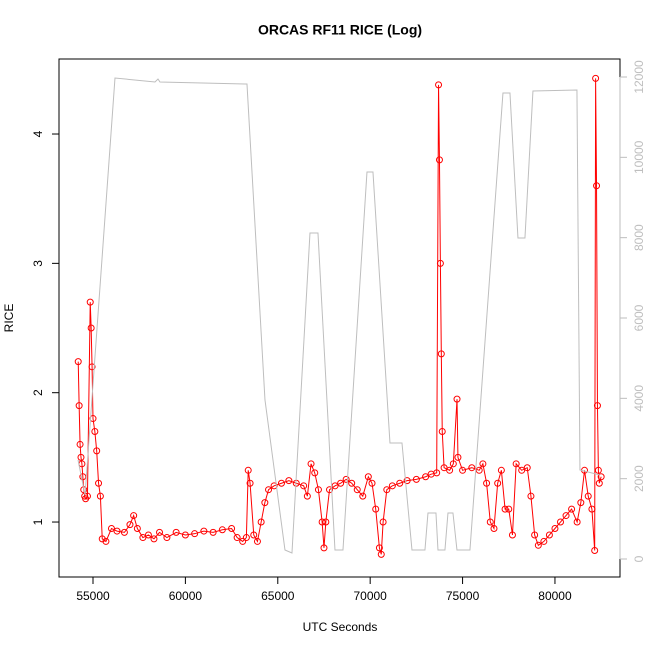 The width and height of the screenshot is (650, 650). What do you see at coordinates (38, 263) in the screenshot?
I see `y-tick-label: 3` at bounding box center [38, 263].